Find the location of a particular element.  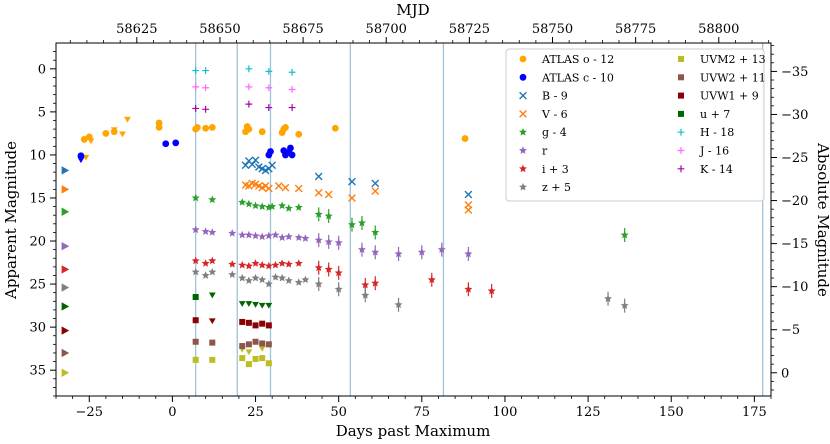

abs-tick-label: 0 is located at coordinates (785, 373).